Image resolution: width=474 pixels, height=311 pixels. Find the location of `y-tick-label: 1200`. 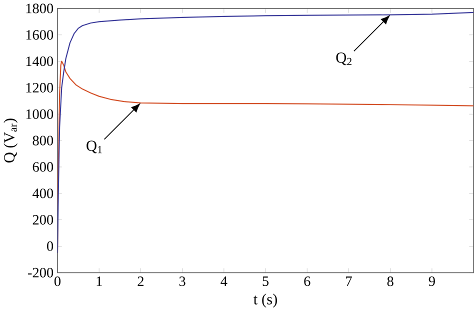

y-tick-label: 1200 is located at coordinates (40, 87).